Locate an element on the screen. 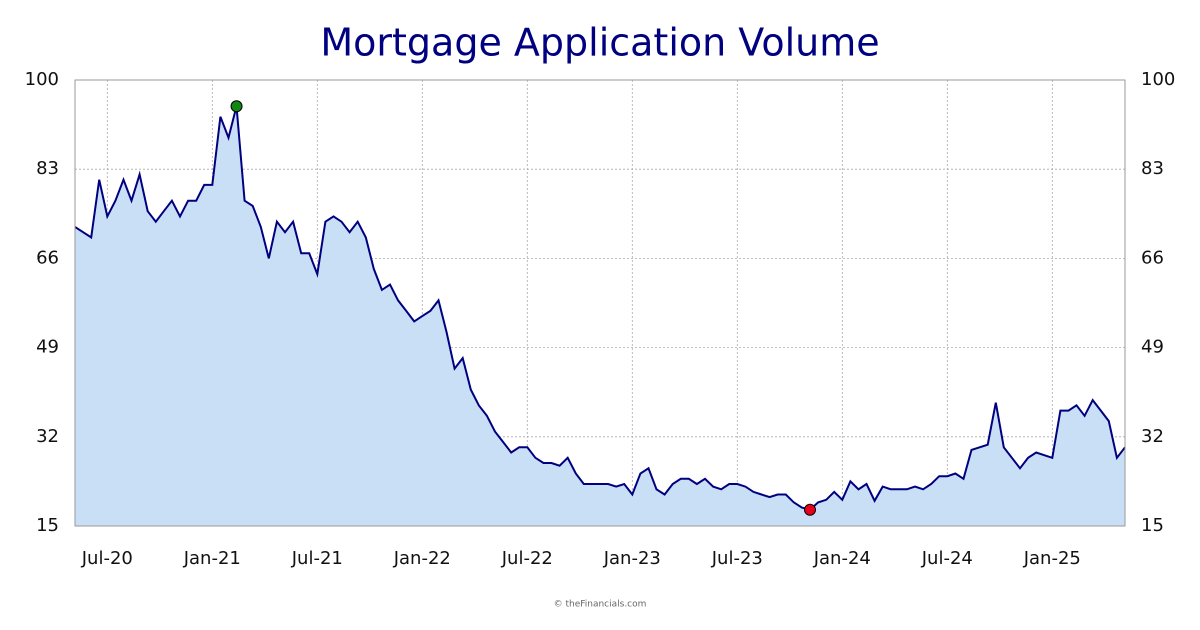 The height and width of the screenshot is (630, 1200). x-tick-label: Jul-21 is located at coordinates (317, 558).